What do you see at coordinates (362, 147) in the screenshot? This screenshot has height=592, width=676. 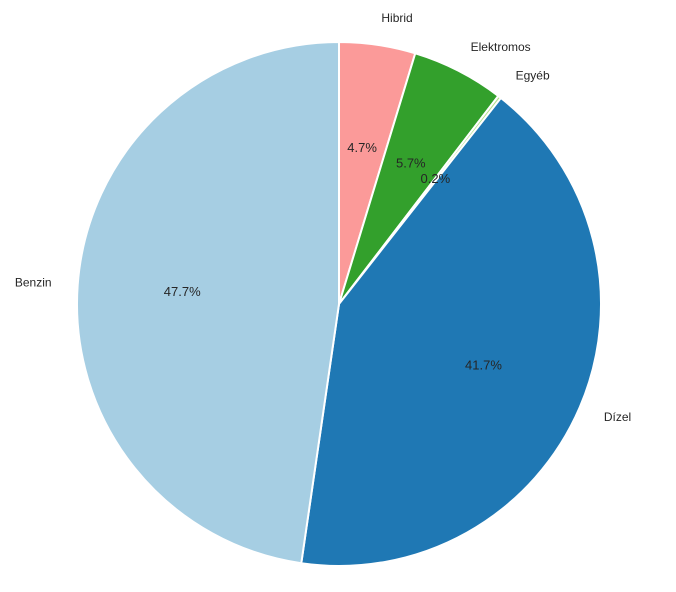 I see `slice-percent-hibrid: 4.7%` at bounding box center [362, 147].